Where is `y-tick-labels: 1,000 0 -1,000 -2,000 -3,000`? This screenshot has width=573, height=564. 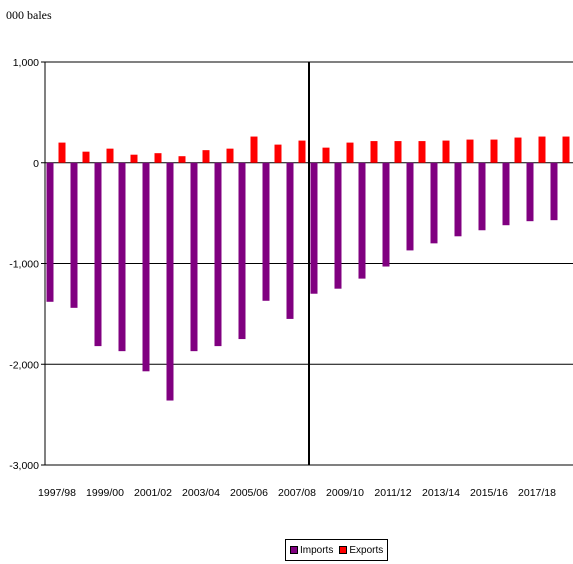 y-tick-labels: 1,000 0 -1,000 -2,000 -3,000 is located at coordinates (27, 264).